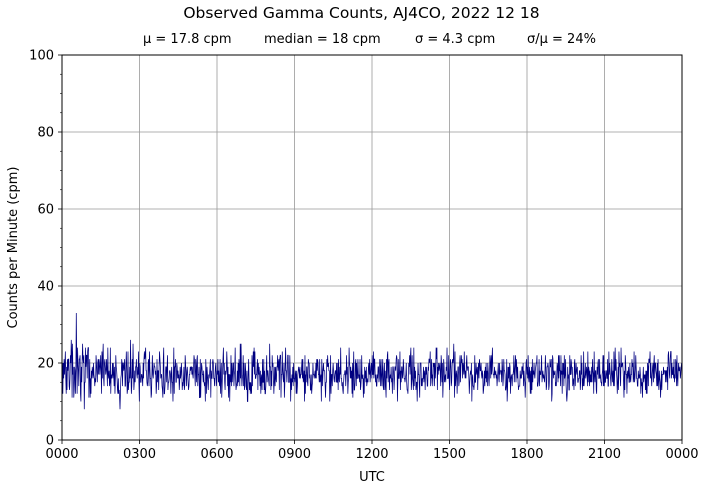 This screenshot has height=489, width=705. Describe the element at coordinates (45, 210) in the screenshot. I see `y-tick-label: 60` at that location.